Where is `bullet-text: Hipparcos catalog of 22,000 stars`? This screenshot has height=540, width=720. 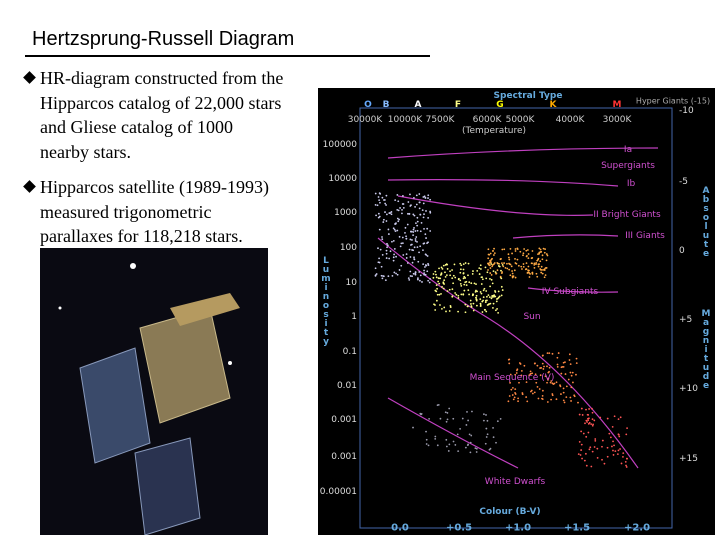
bullet-text: Hipparcos catalog of 22,000 stars is located at coordinates (161, 102).